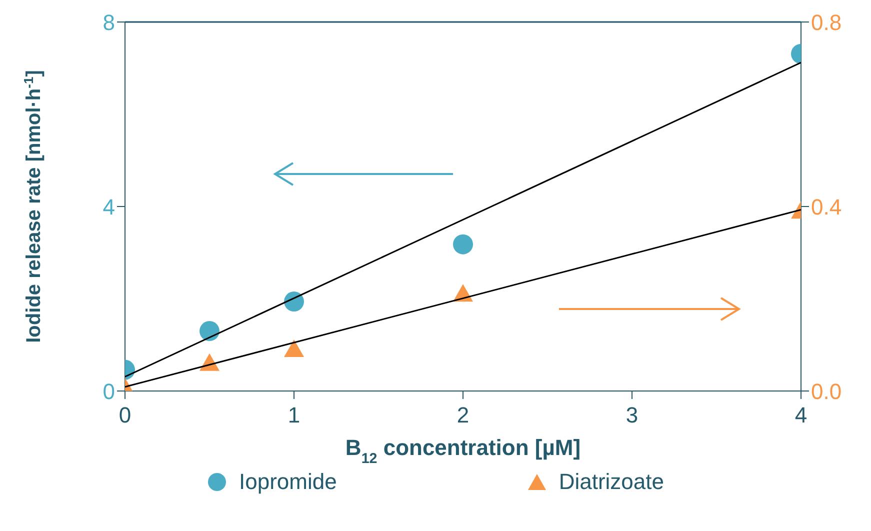  What do you see at coordinates (108, 207) in the screenshot?
I see `y-tick-label: 4` at bounding box center [108, 207].